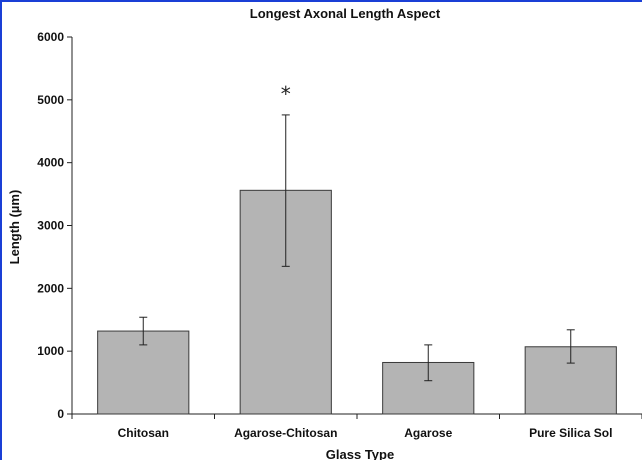 This screenshot has width=642, height=460. I want to click on x-tick-label: Agarose, so click(428, 433).